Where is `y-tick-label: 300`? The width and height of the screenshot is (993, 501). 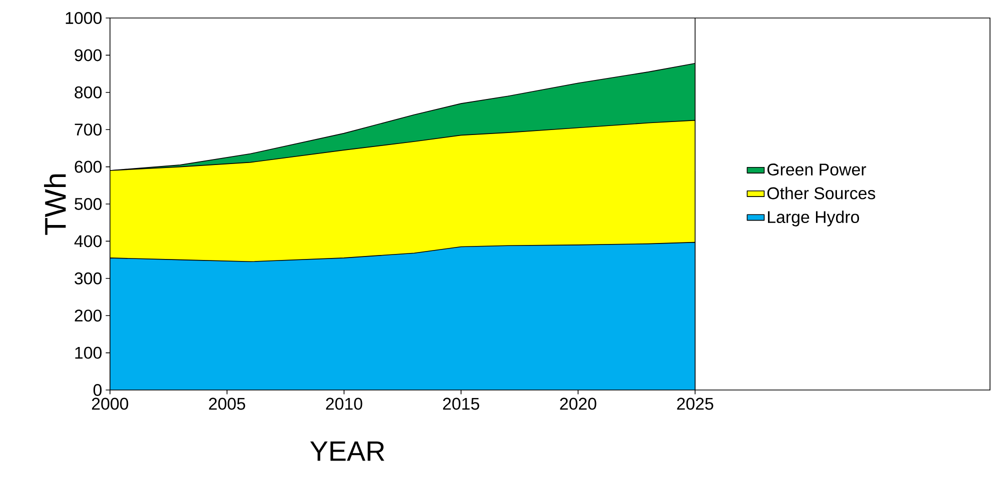 y-tick-label: 300 is located at coordinates (88, 278).